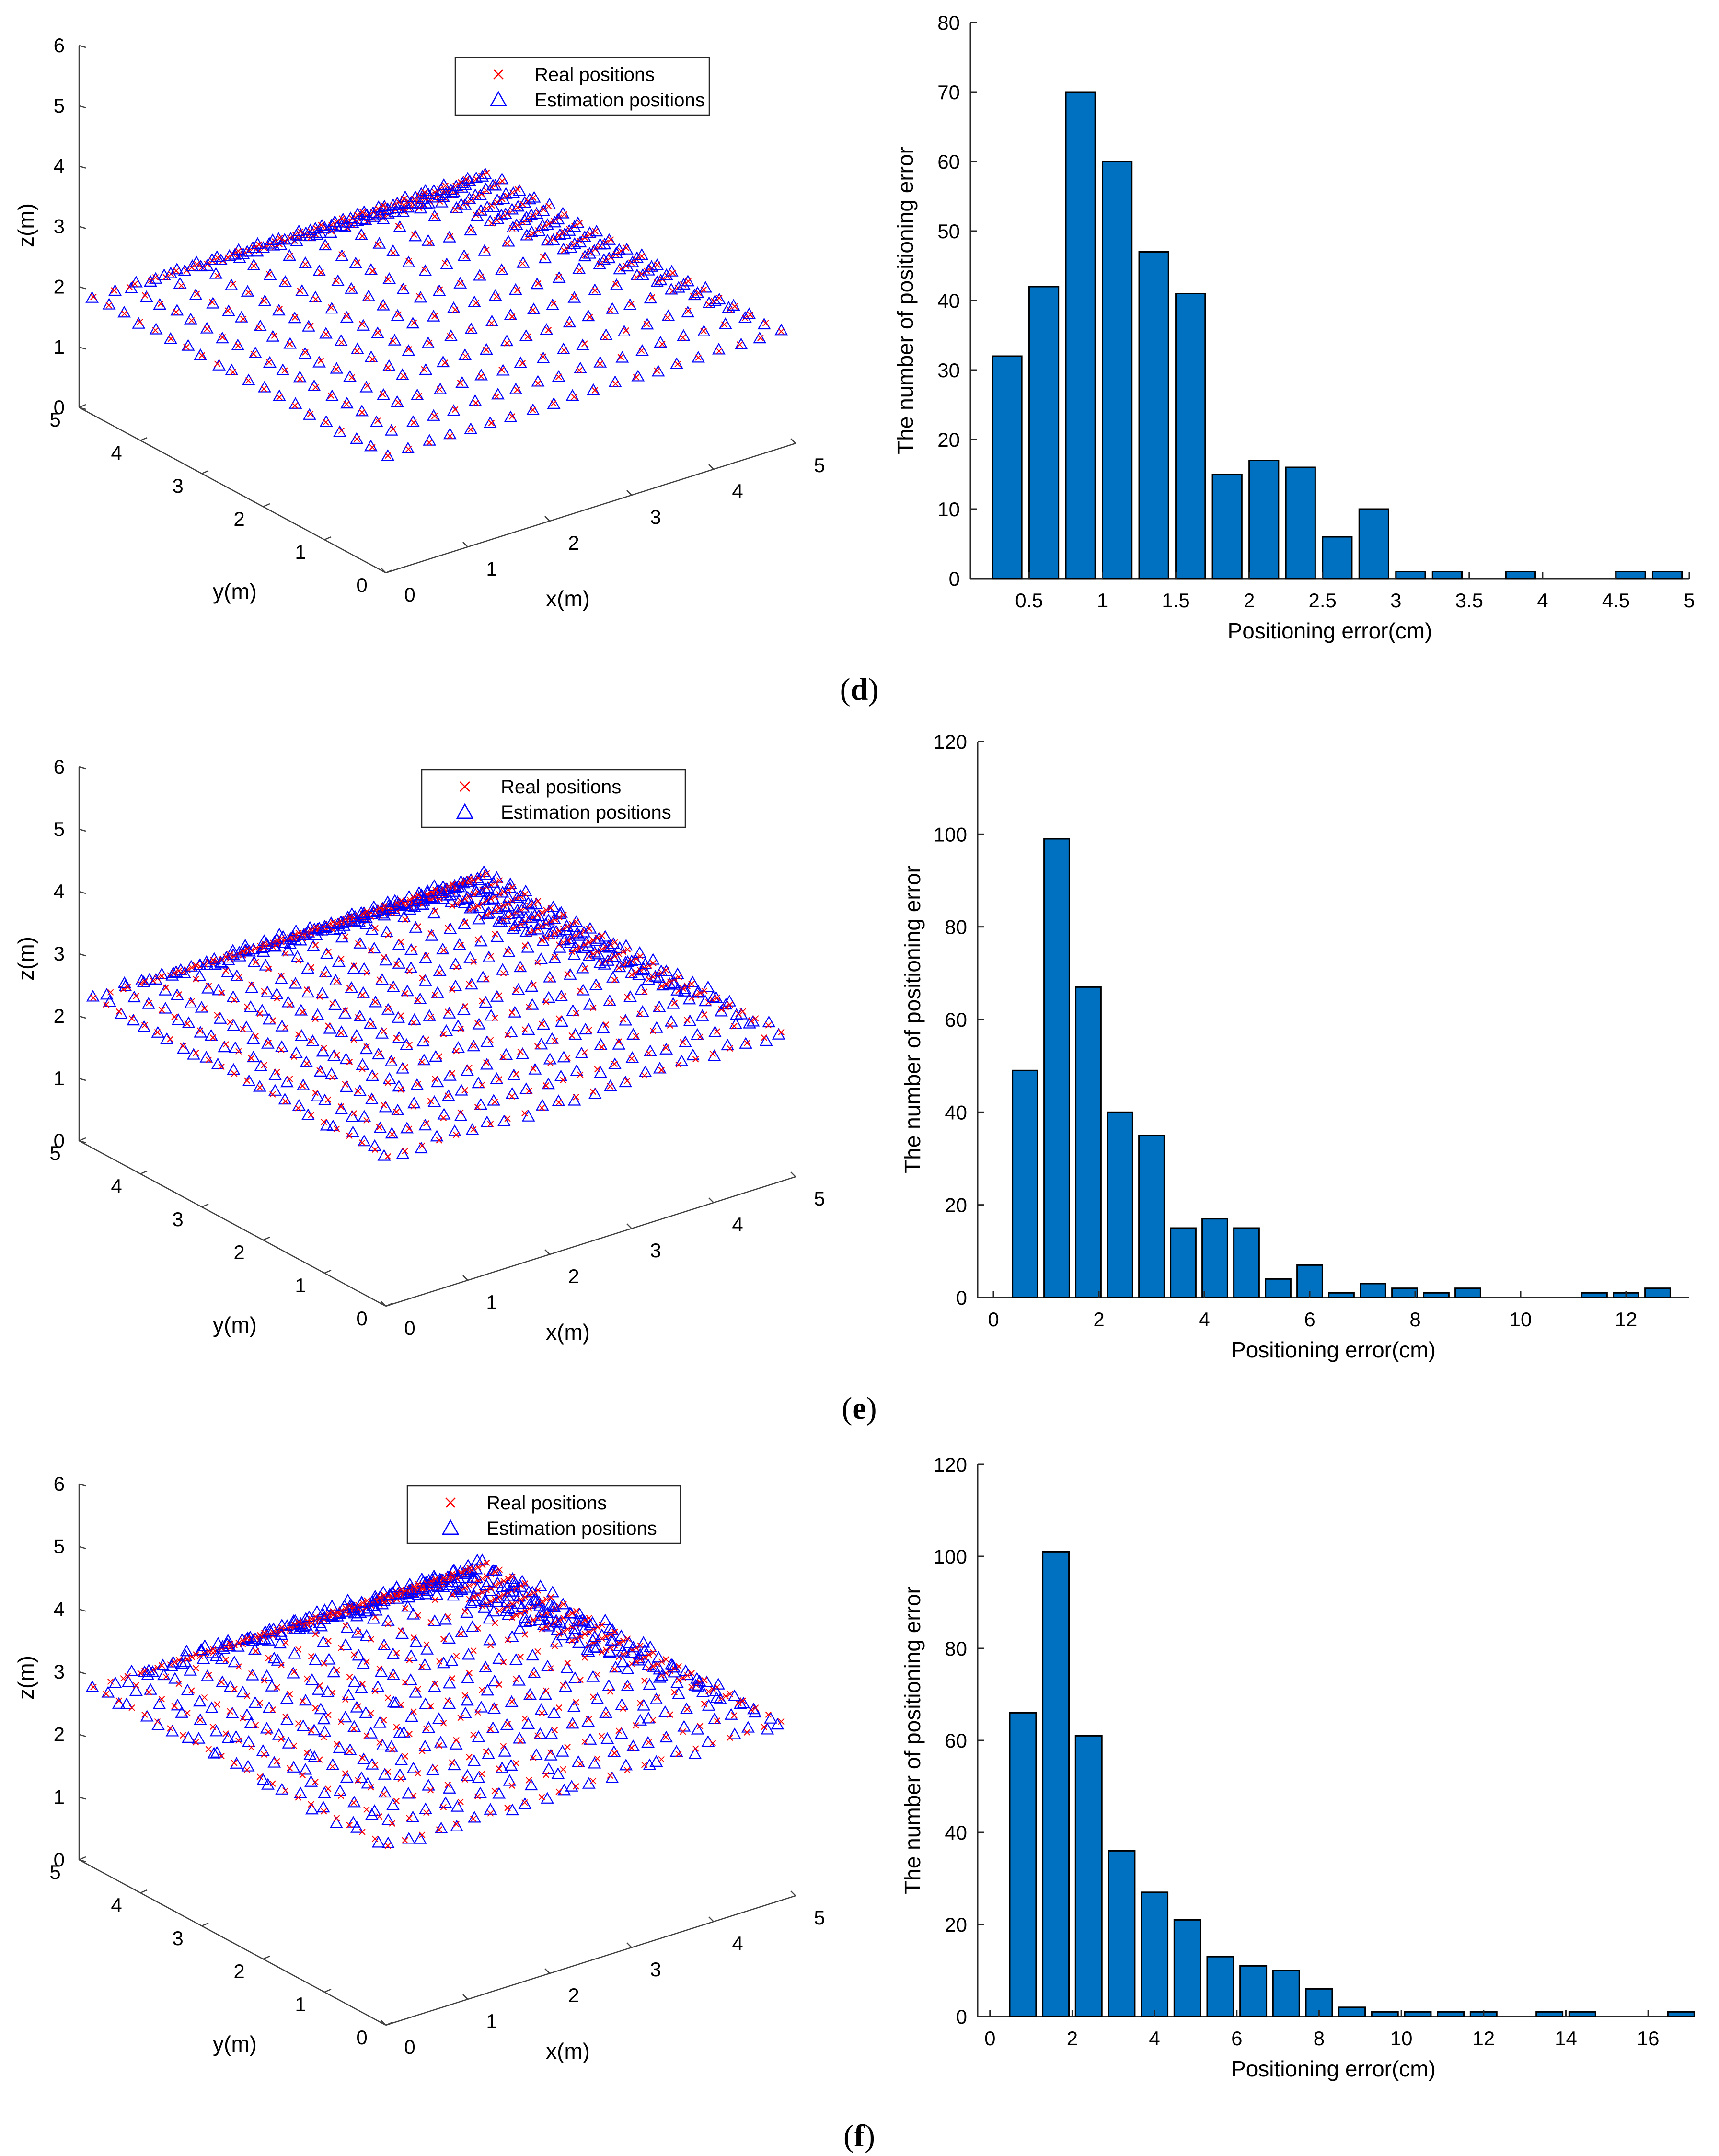 The height and width of the screenshot is (2156, 1719). What do you see at coordinates (568, 1332) in the screenshot?
I see `x-axis-label: x(m)` at bounding box center [568, 1332].